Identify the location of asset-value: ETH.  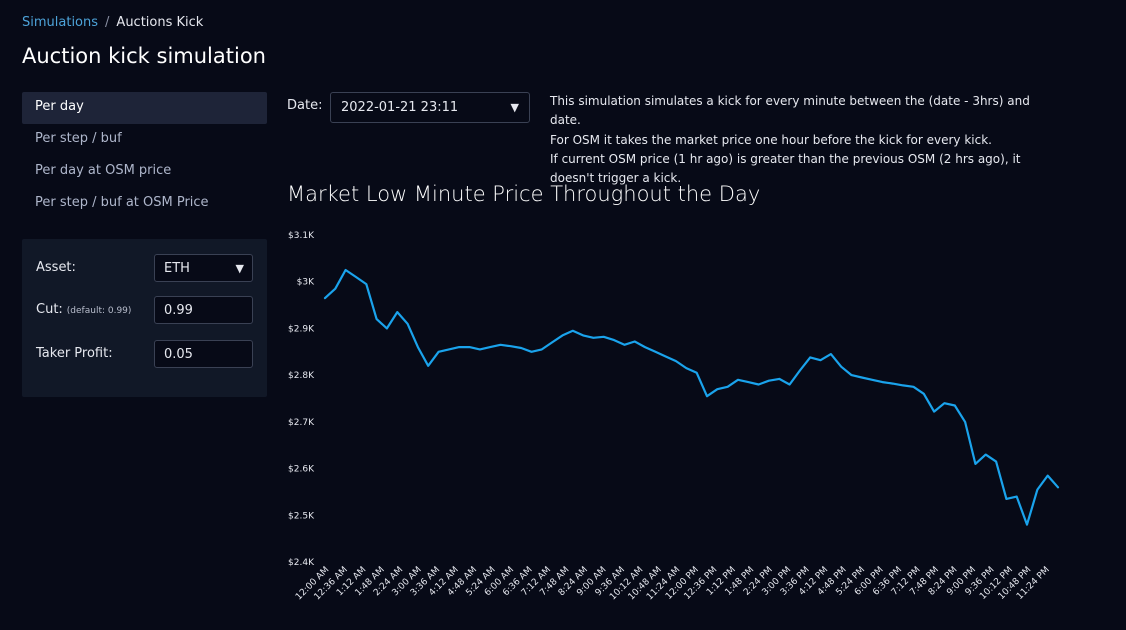
(177, 268).